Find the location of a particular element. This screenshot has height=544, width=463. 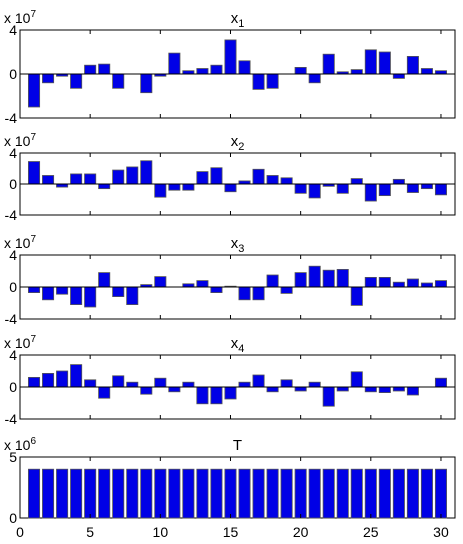

y-exponent-label: x 107 is located at coordinates (20, 17).